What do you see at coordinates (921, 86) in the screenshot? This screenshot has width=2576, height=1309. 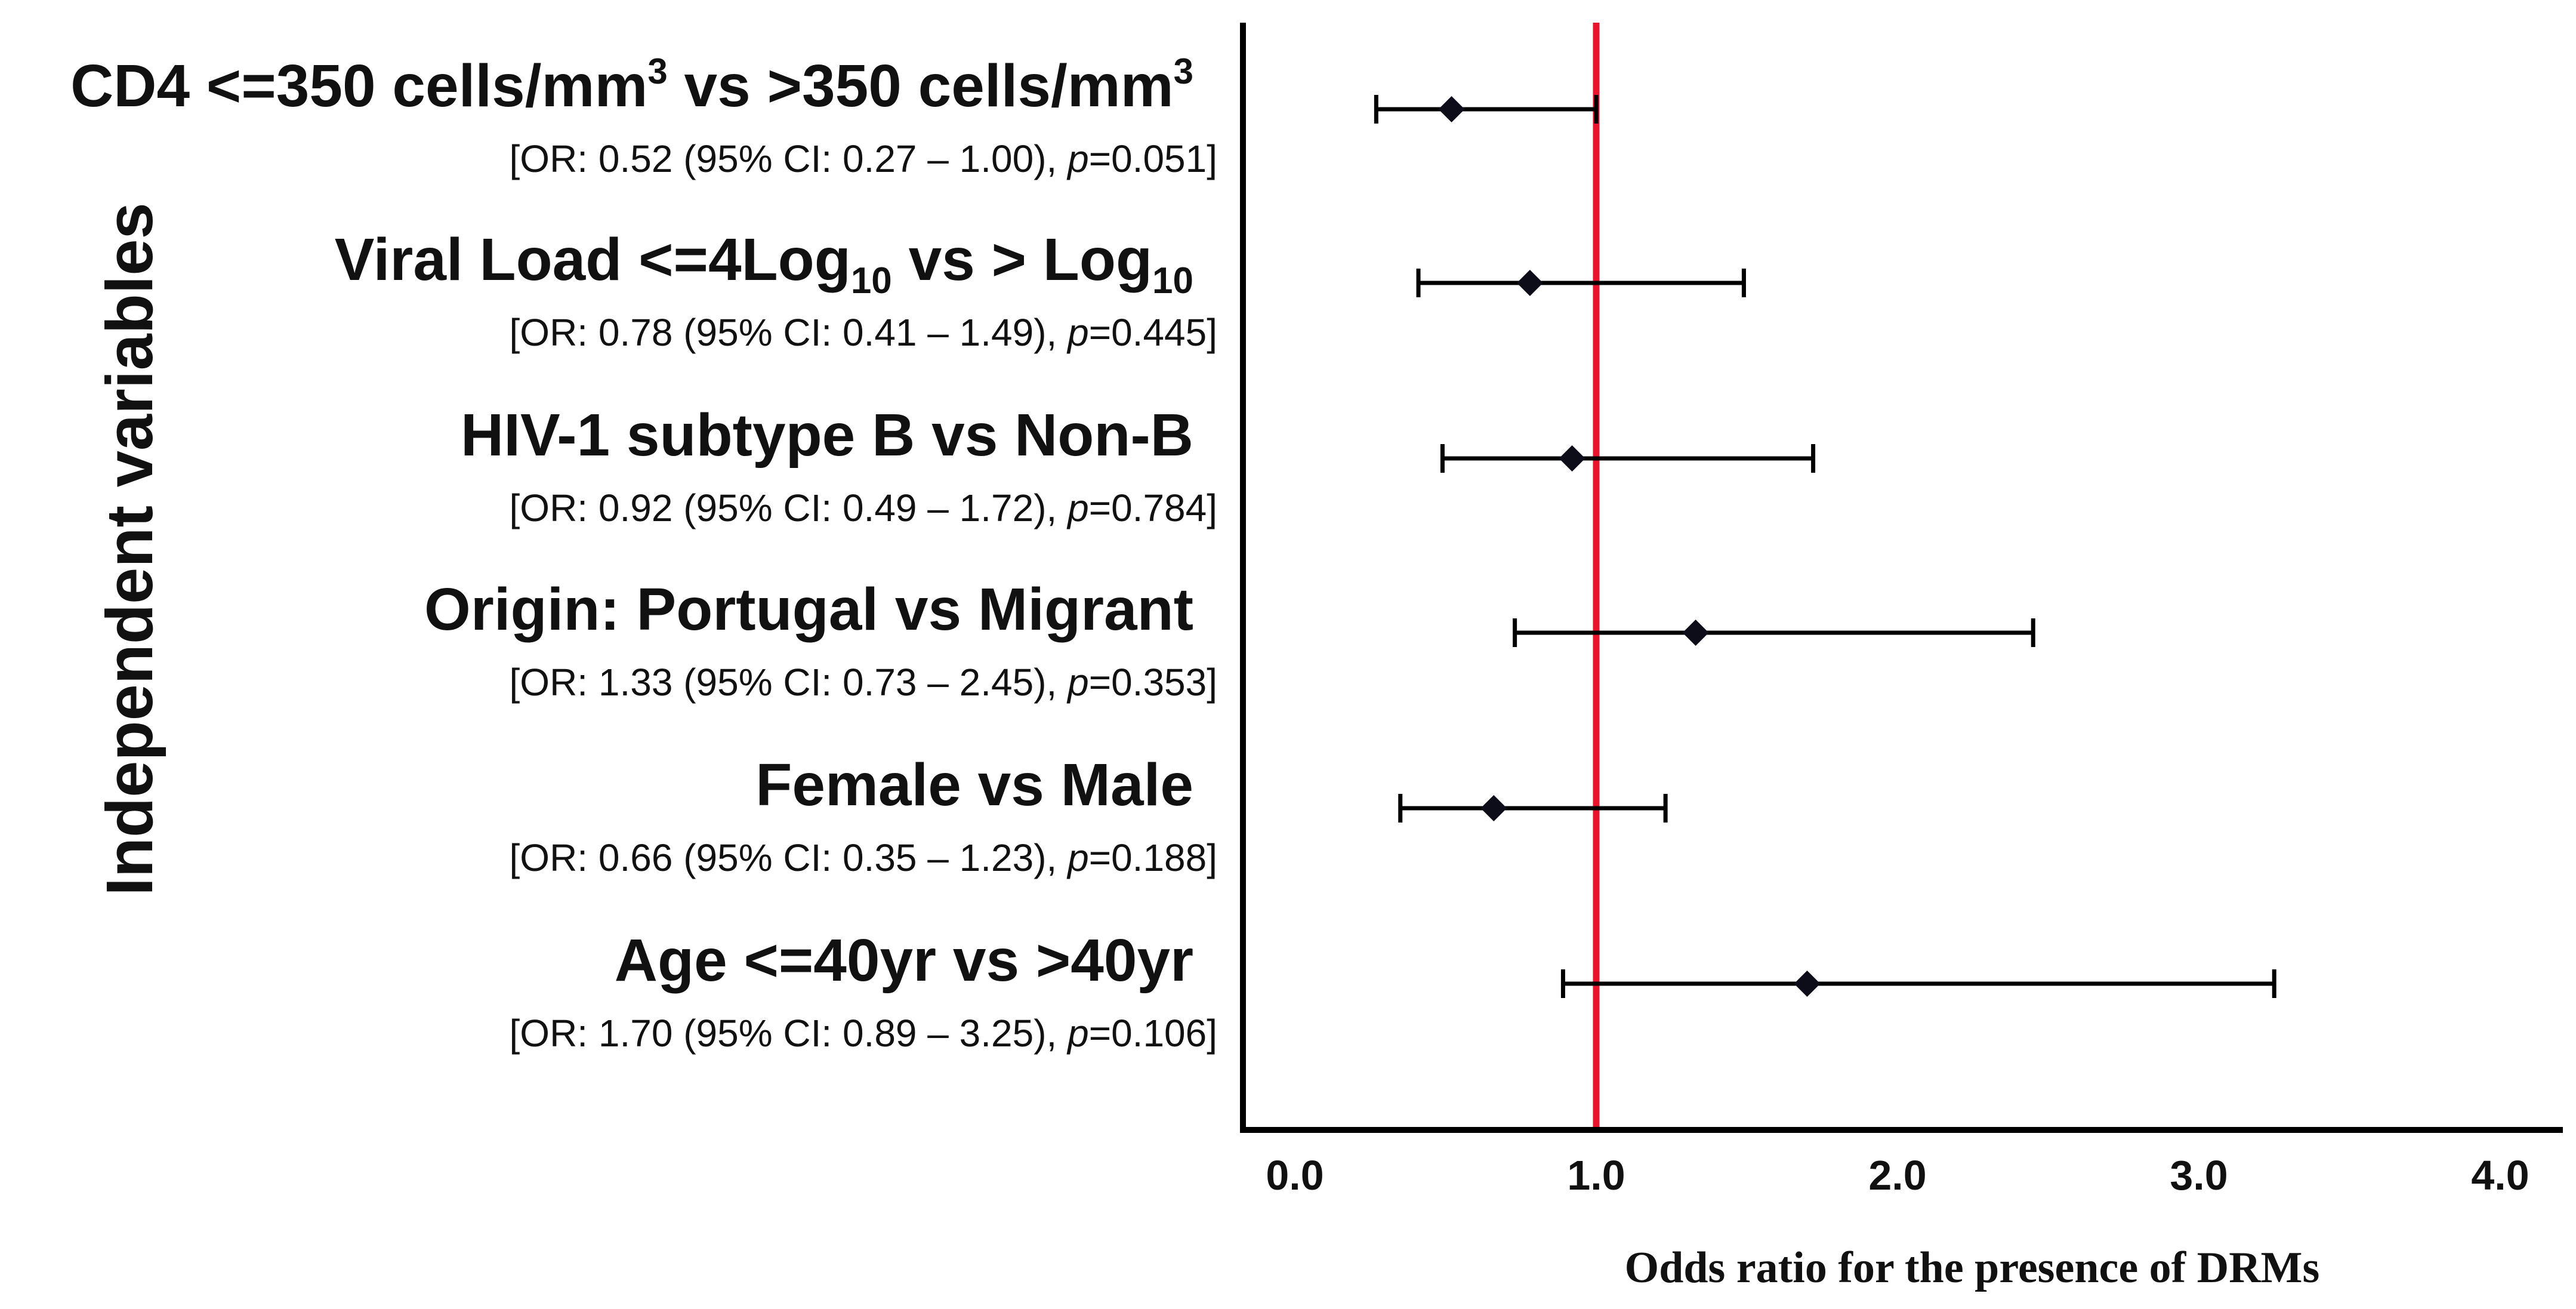 I see `variable-label-text: vs >350 cells/mm` at bounding box center [921, 86].